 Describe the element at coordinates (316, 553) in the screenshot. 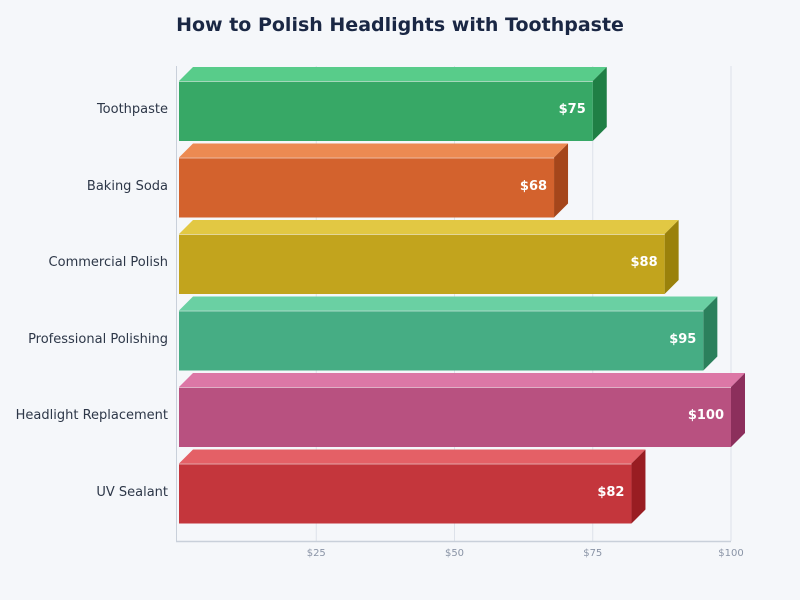

I see `x-tick-label: $25` at that location.